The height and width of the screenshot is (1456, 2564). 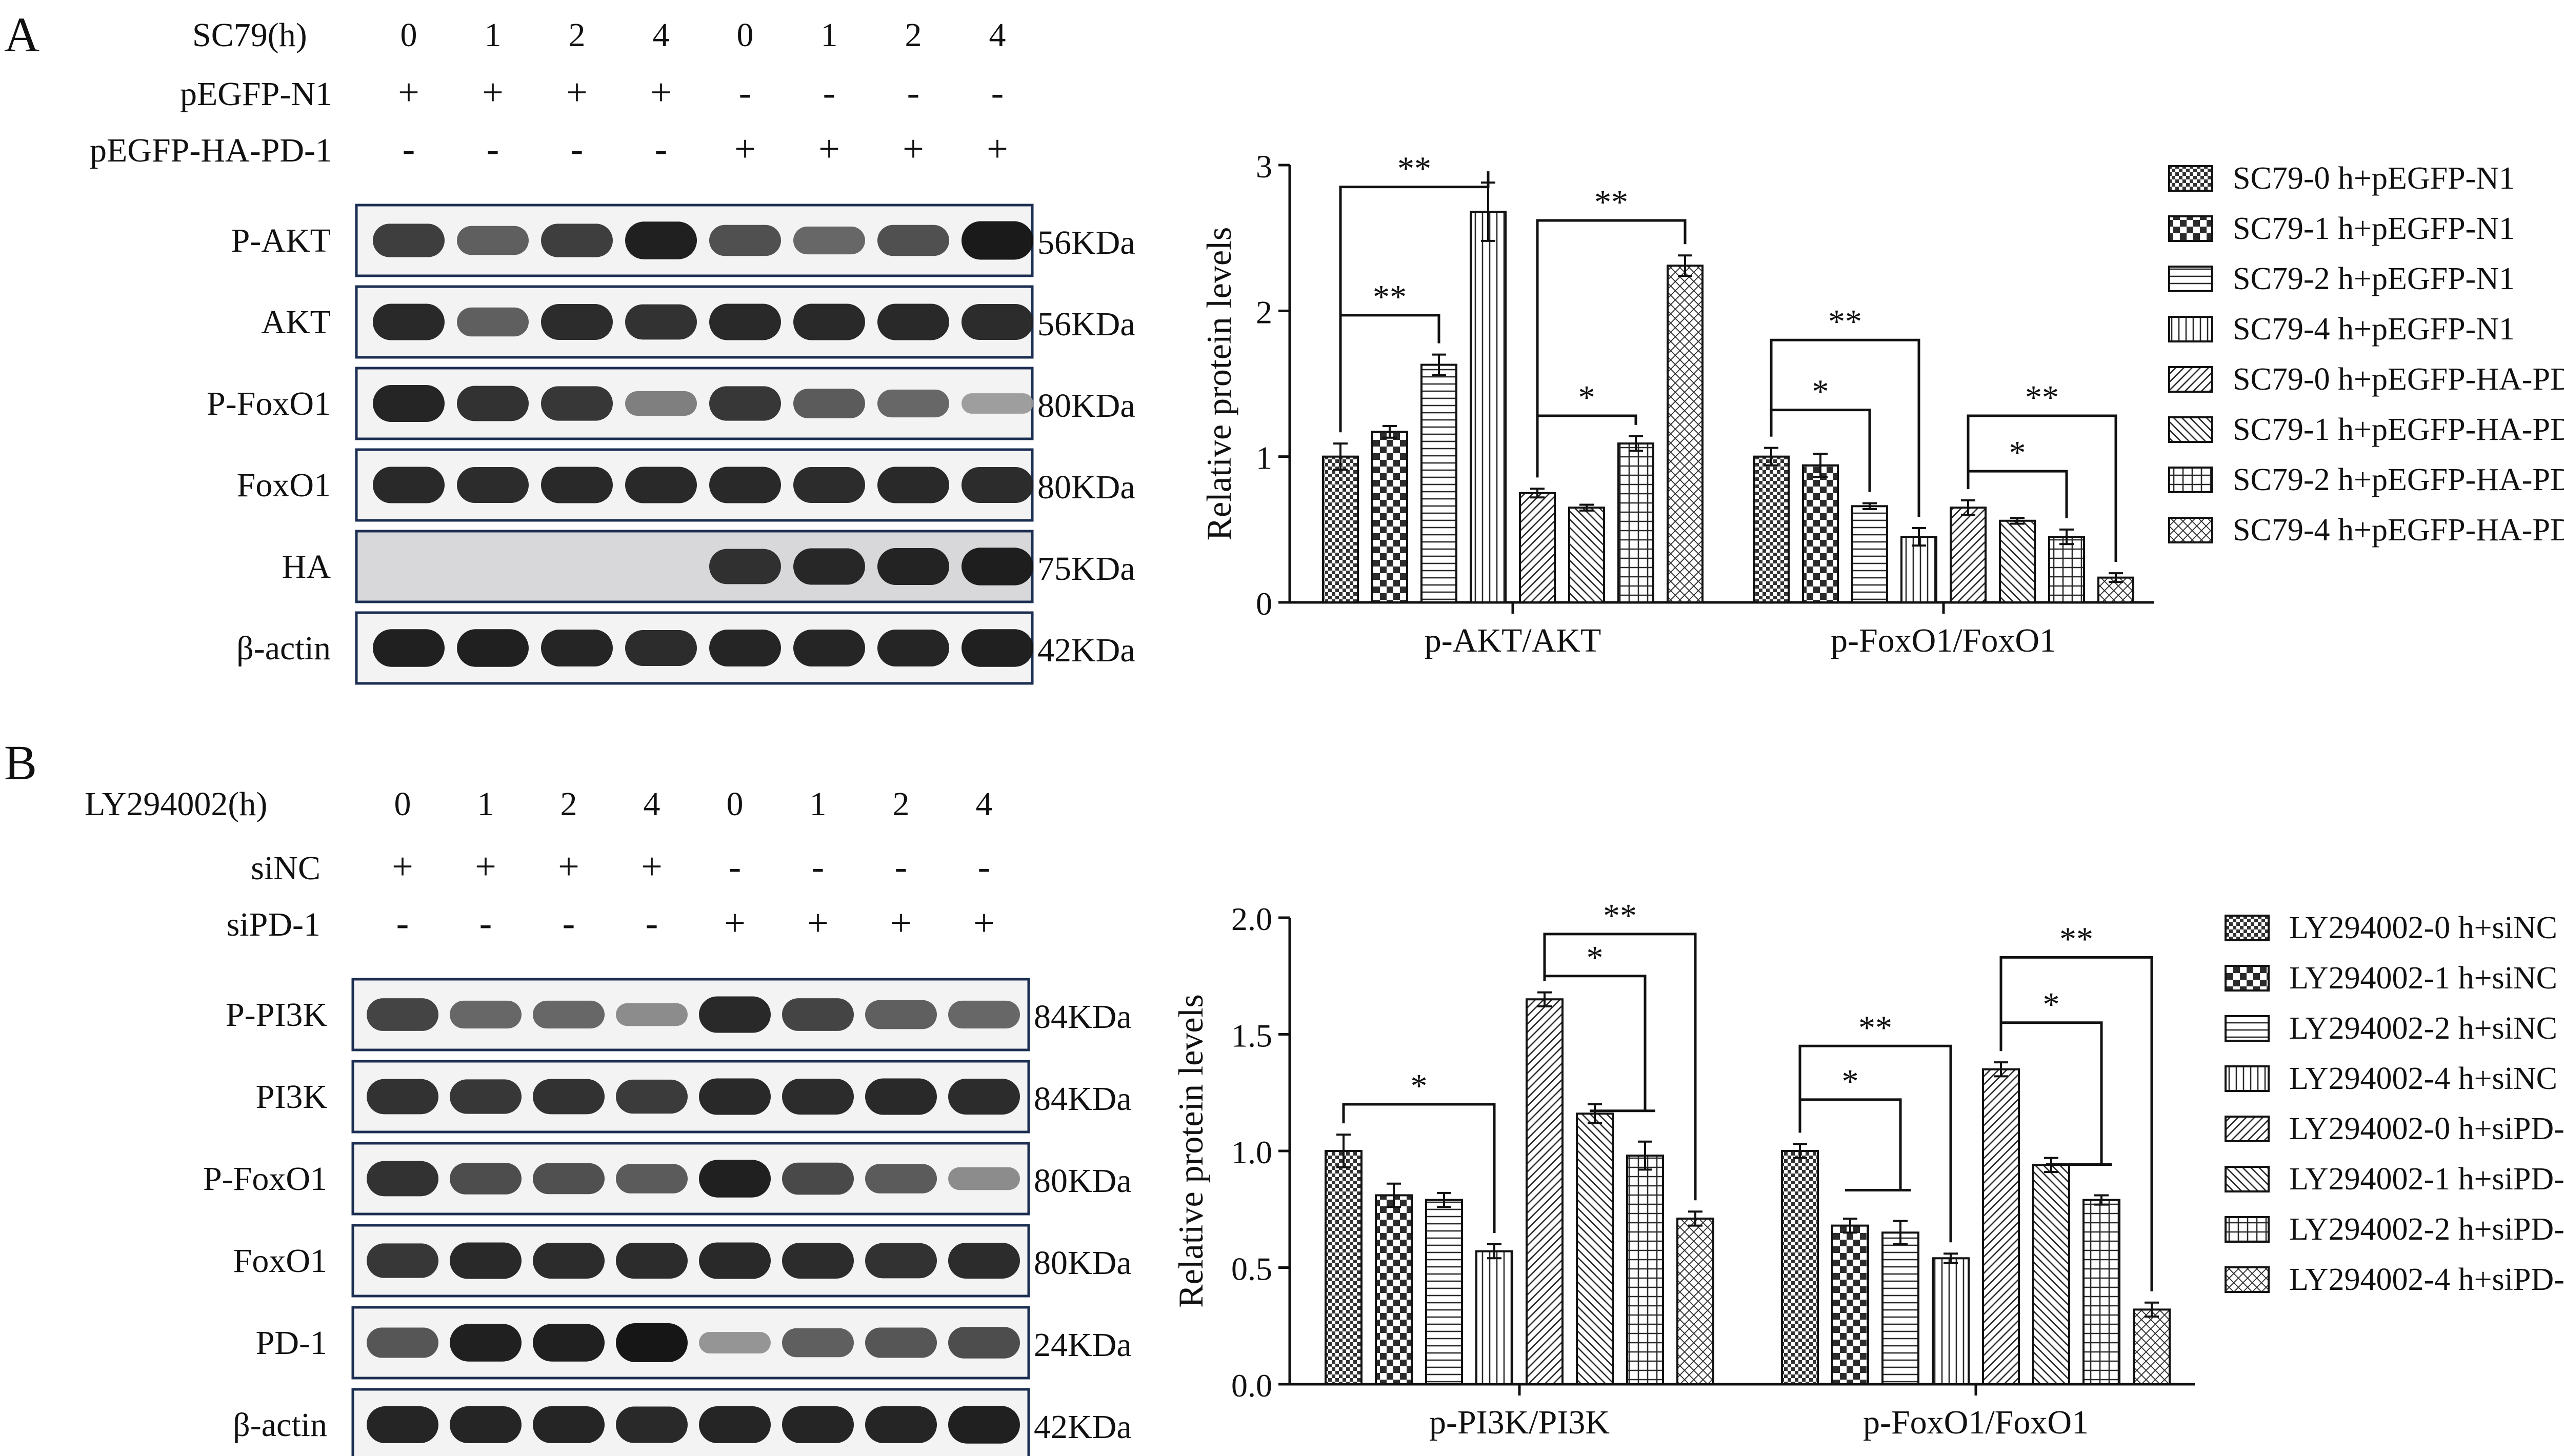 I want to click on legend-item: SC79-2 h+pEGFP-HA-PD-1, so click(x=2366, y=479).